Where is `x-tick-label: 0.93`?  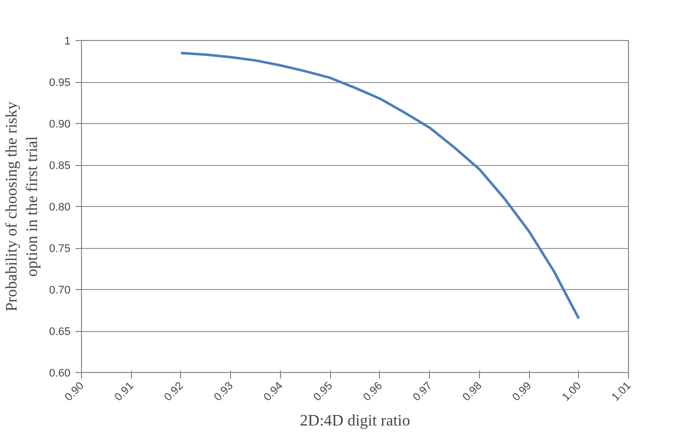
x-tick-label: 0.93 is located at coordinates (224, 392).